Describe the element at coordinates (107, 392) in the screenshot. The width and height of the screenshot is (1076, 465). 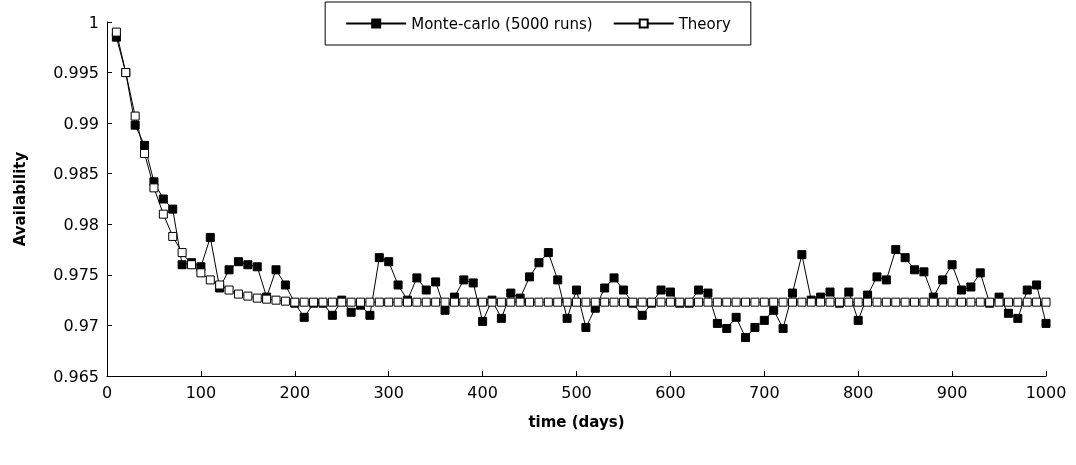
I see `x-tick-label: 0` at that location.